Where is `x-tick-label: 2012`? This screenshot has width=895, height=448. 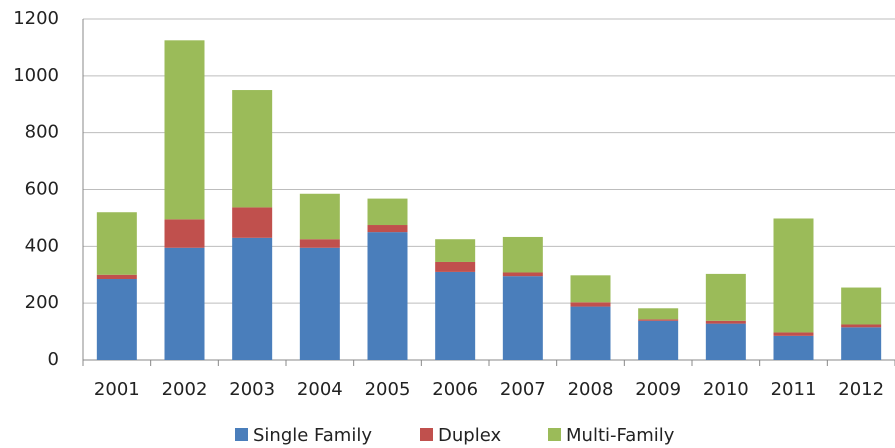
x-tick-label: 2012 is located at coordinates (861, 389).